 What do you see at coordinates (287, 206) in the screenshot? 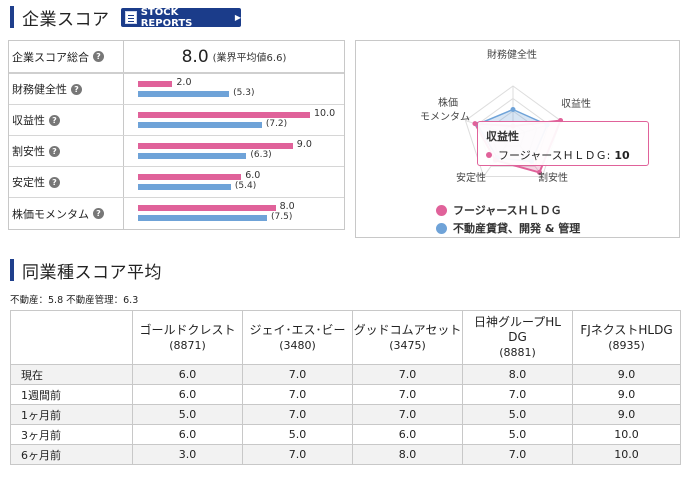
I see `company-score-value: 8.0` at bounding box center [287, 206].